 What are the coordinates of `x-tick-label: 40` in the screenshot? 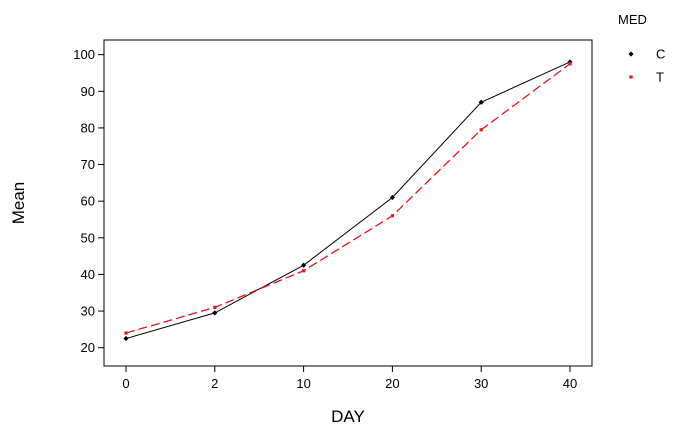 It's located at (570, 383).